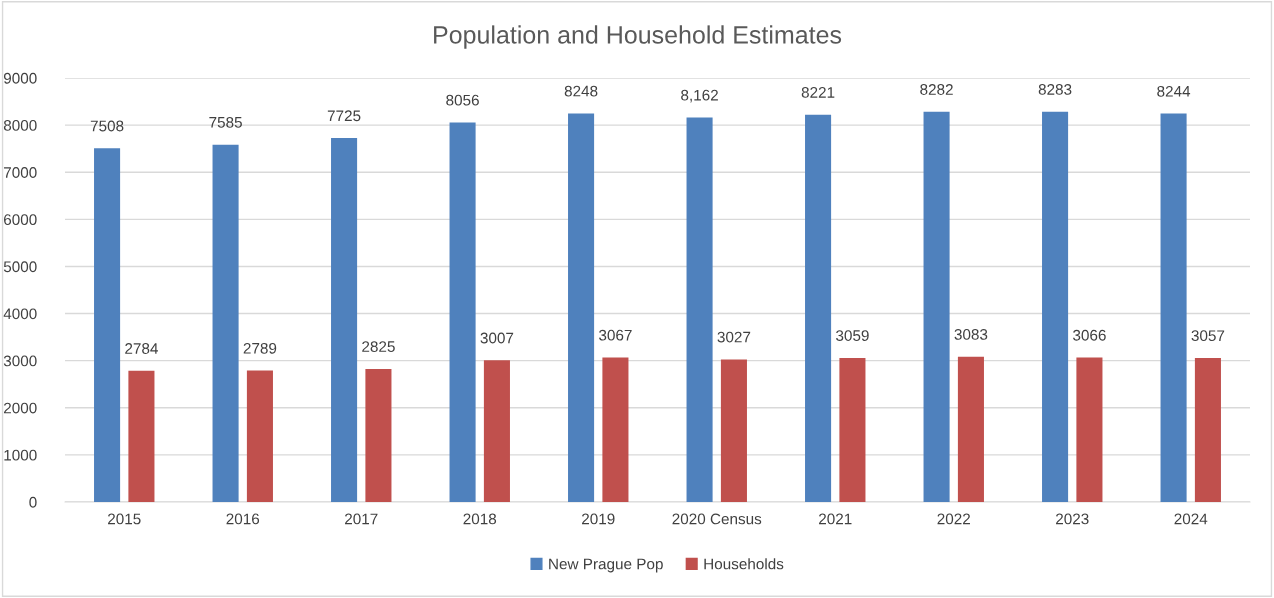 The height and width of the screenshot is (598, 1274). I want to click on x-tick-label: 2024, so click(1191, 519).